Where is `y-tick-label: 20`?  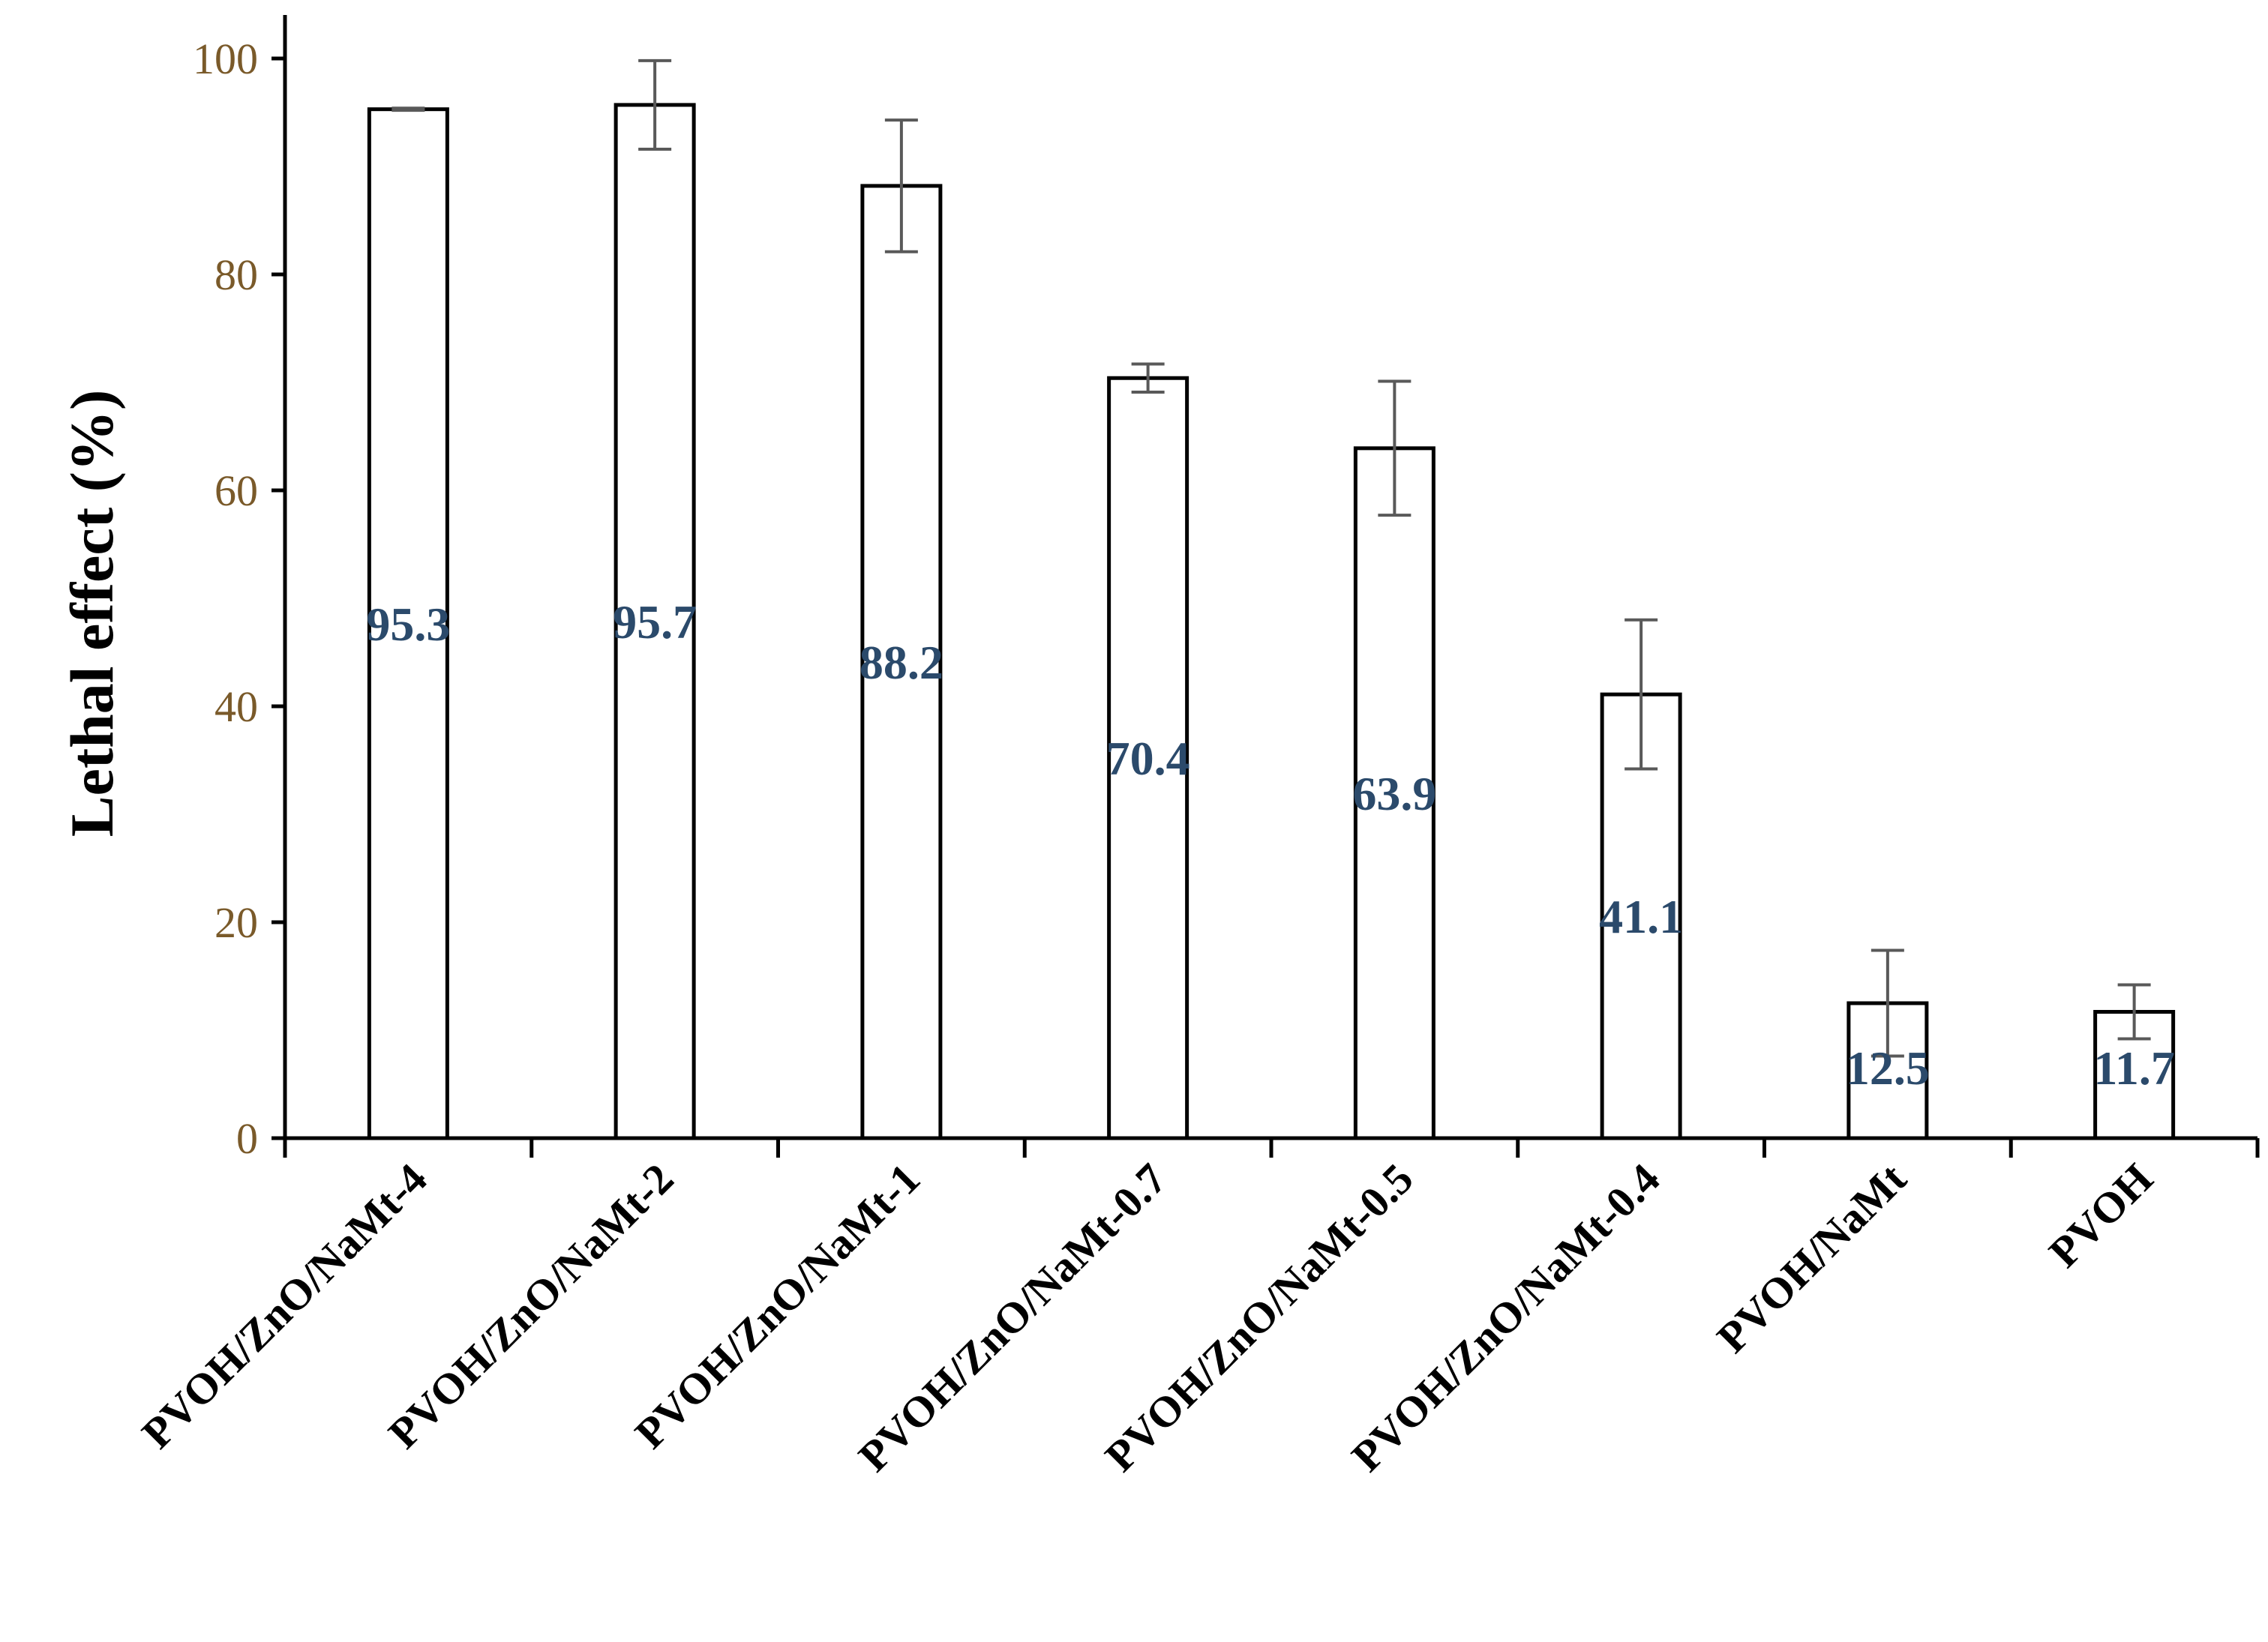
y-tick-label: 20 is located at coordinates (236, 923).